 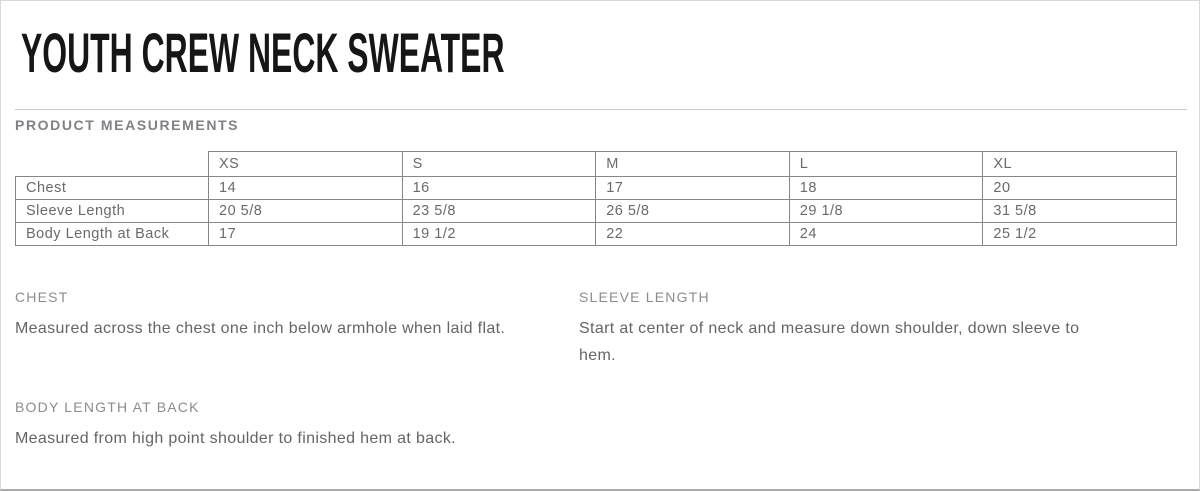 What do you see at coordinates (1079, 188) in the screenshot?
I see `cell-value: 20` at bounding box center [1079, 188].